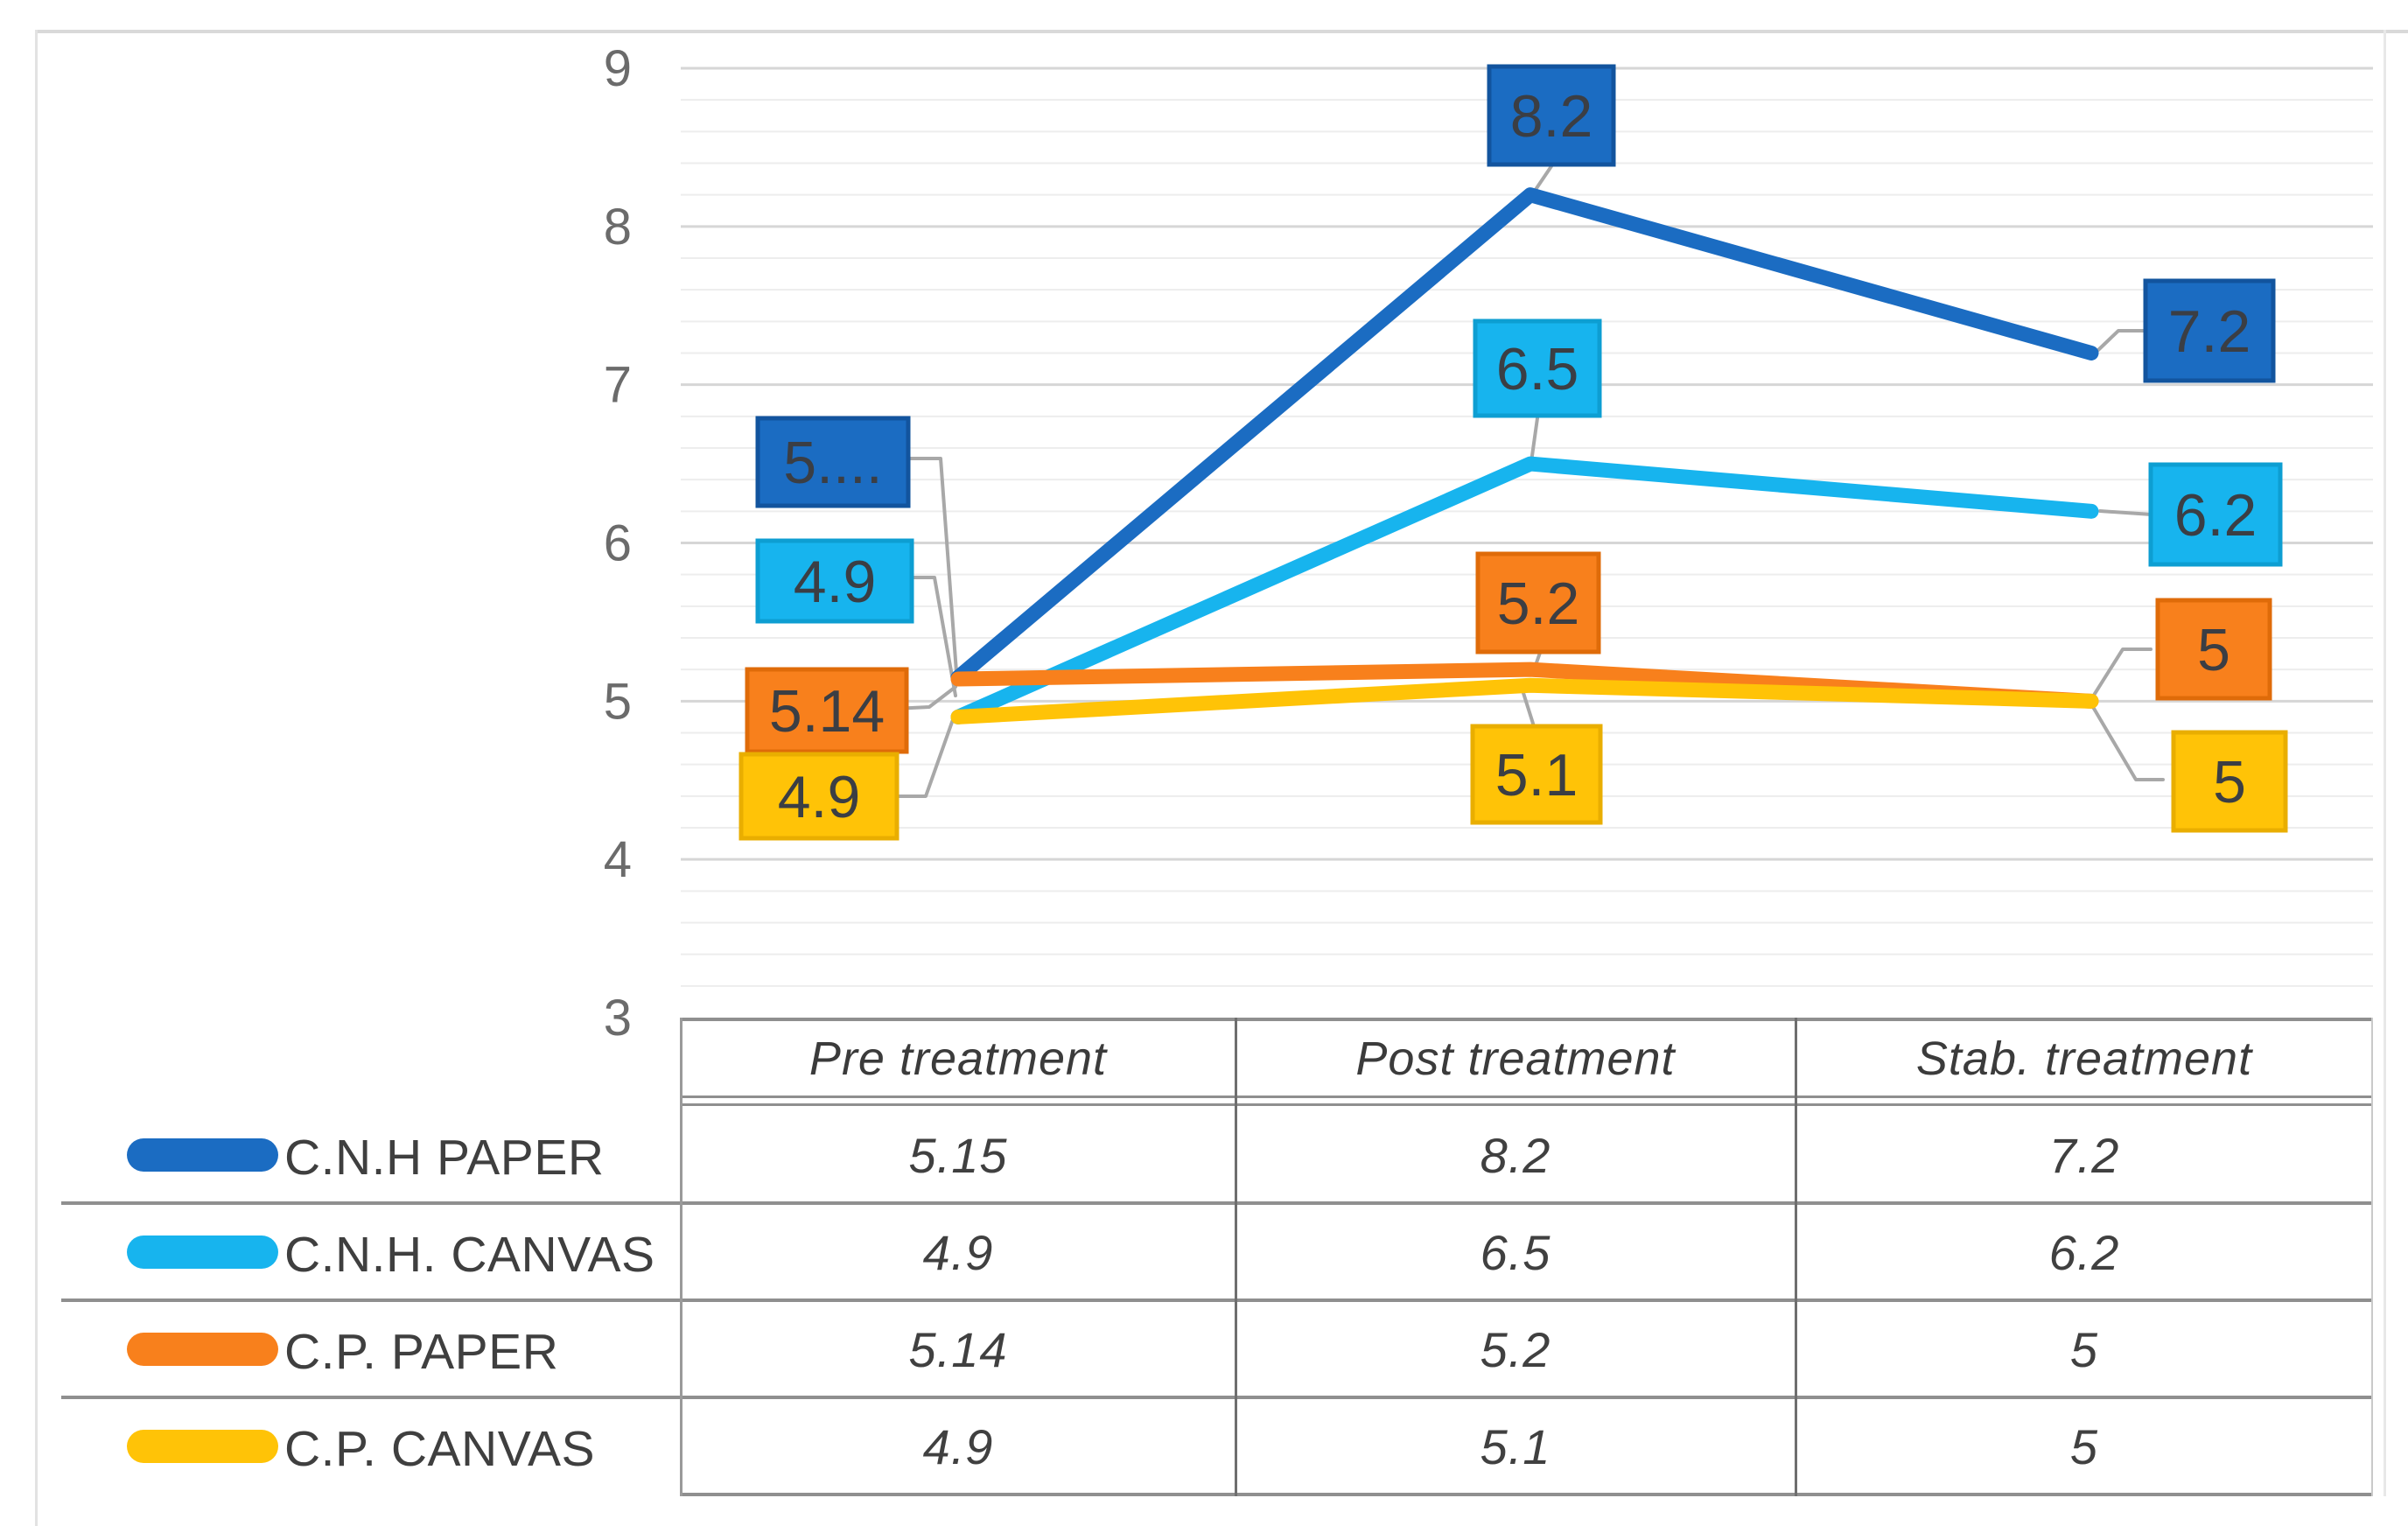  I want to click on y-axis-tick-label: 6, so click(618, 543).